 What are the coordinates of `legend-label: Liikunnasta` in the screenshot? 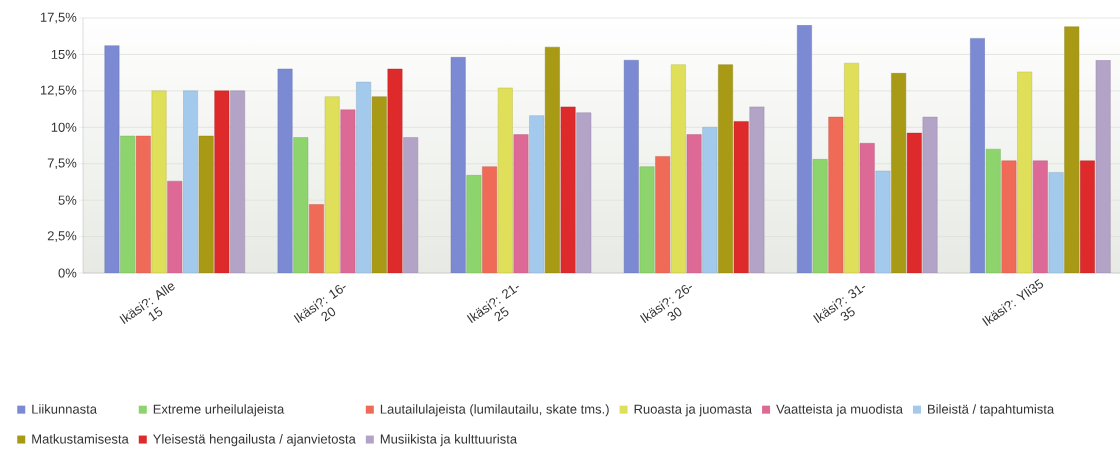 It's located at (64, 409).